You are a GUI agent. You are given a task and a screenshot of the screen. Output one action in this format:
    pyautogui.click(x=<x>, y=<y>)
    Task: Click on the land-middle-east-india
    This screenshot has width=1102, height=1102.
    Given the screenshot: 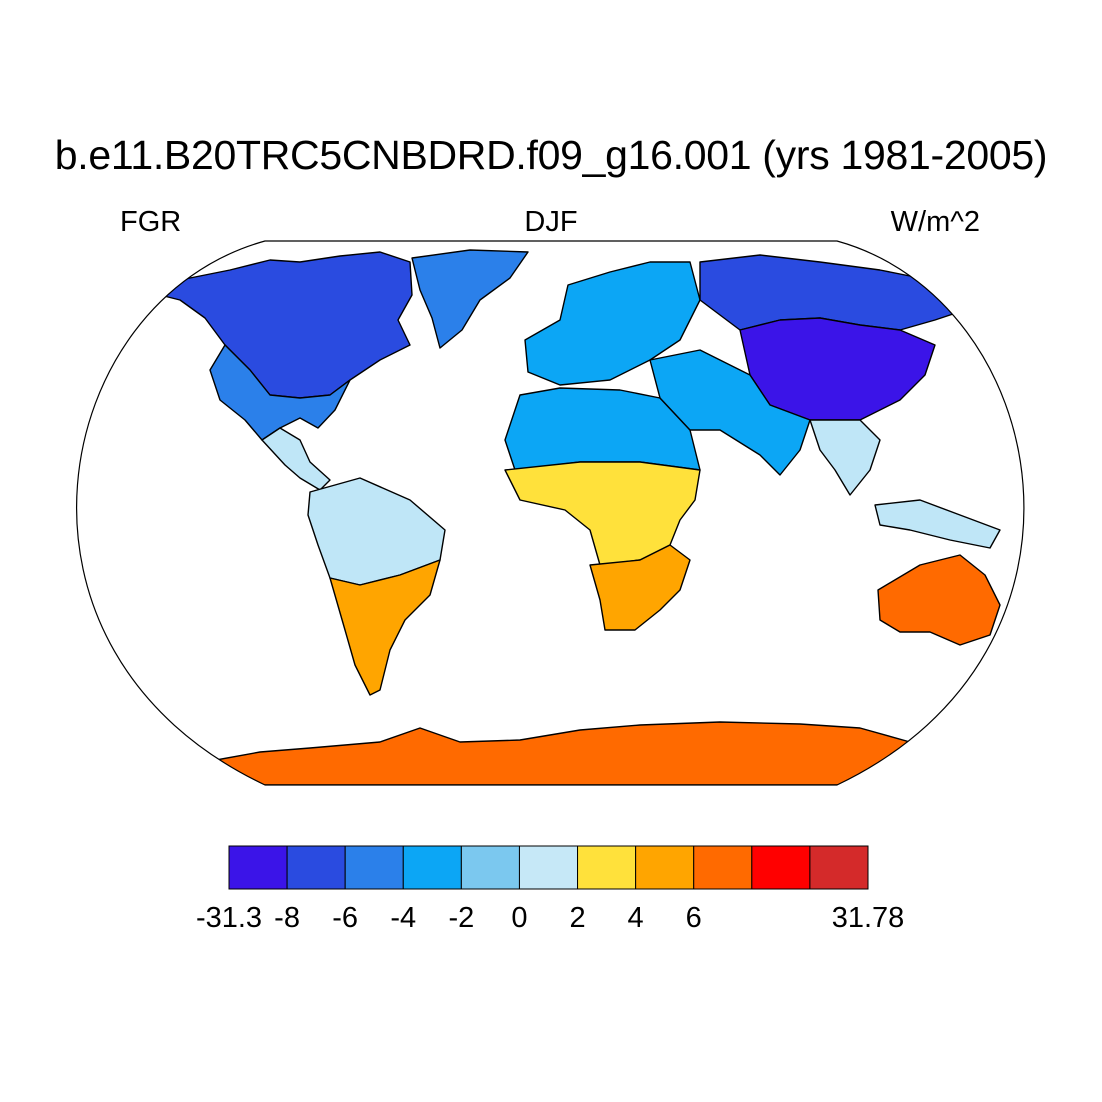 What is the action you would take?
    pyautogui.click(x=730, y=412)
    